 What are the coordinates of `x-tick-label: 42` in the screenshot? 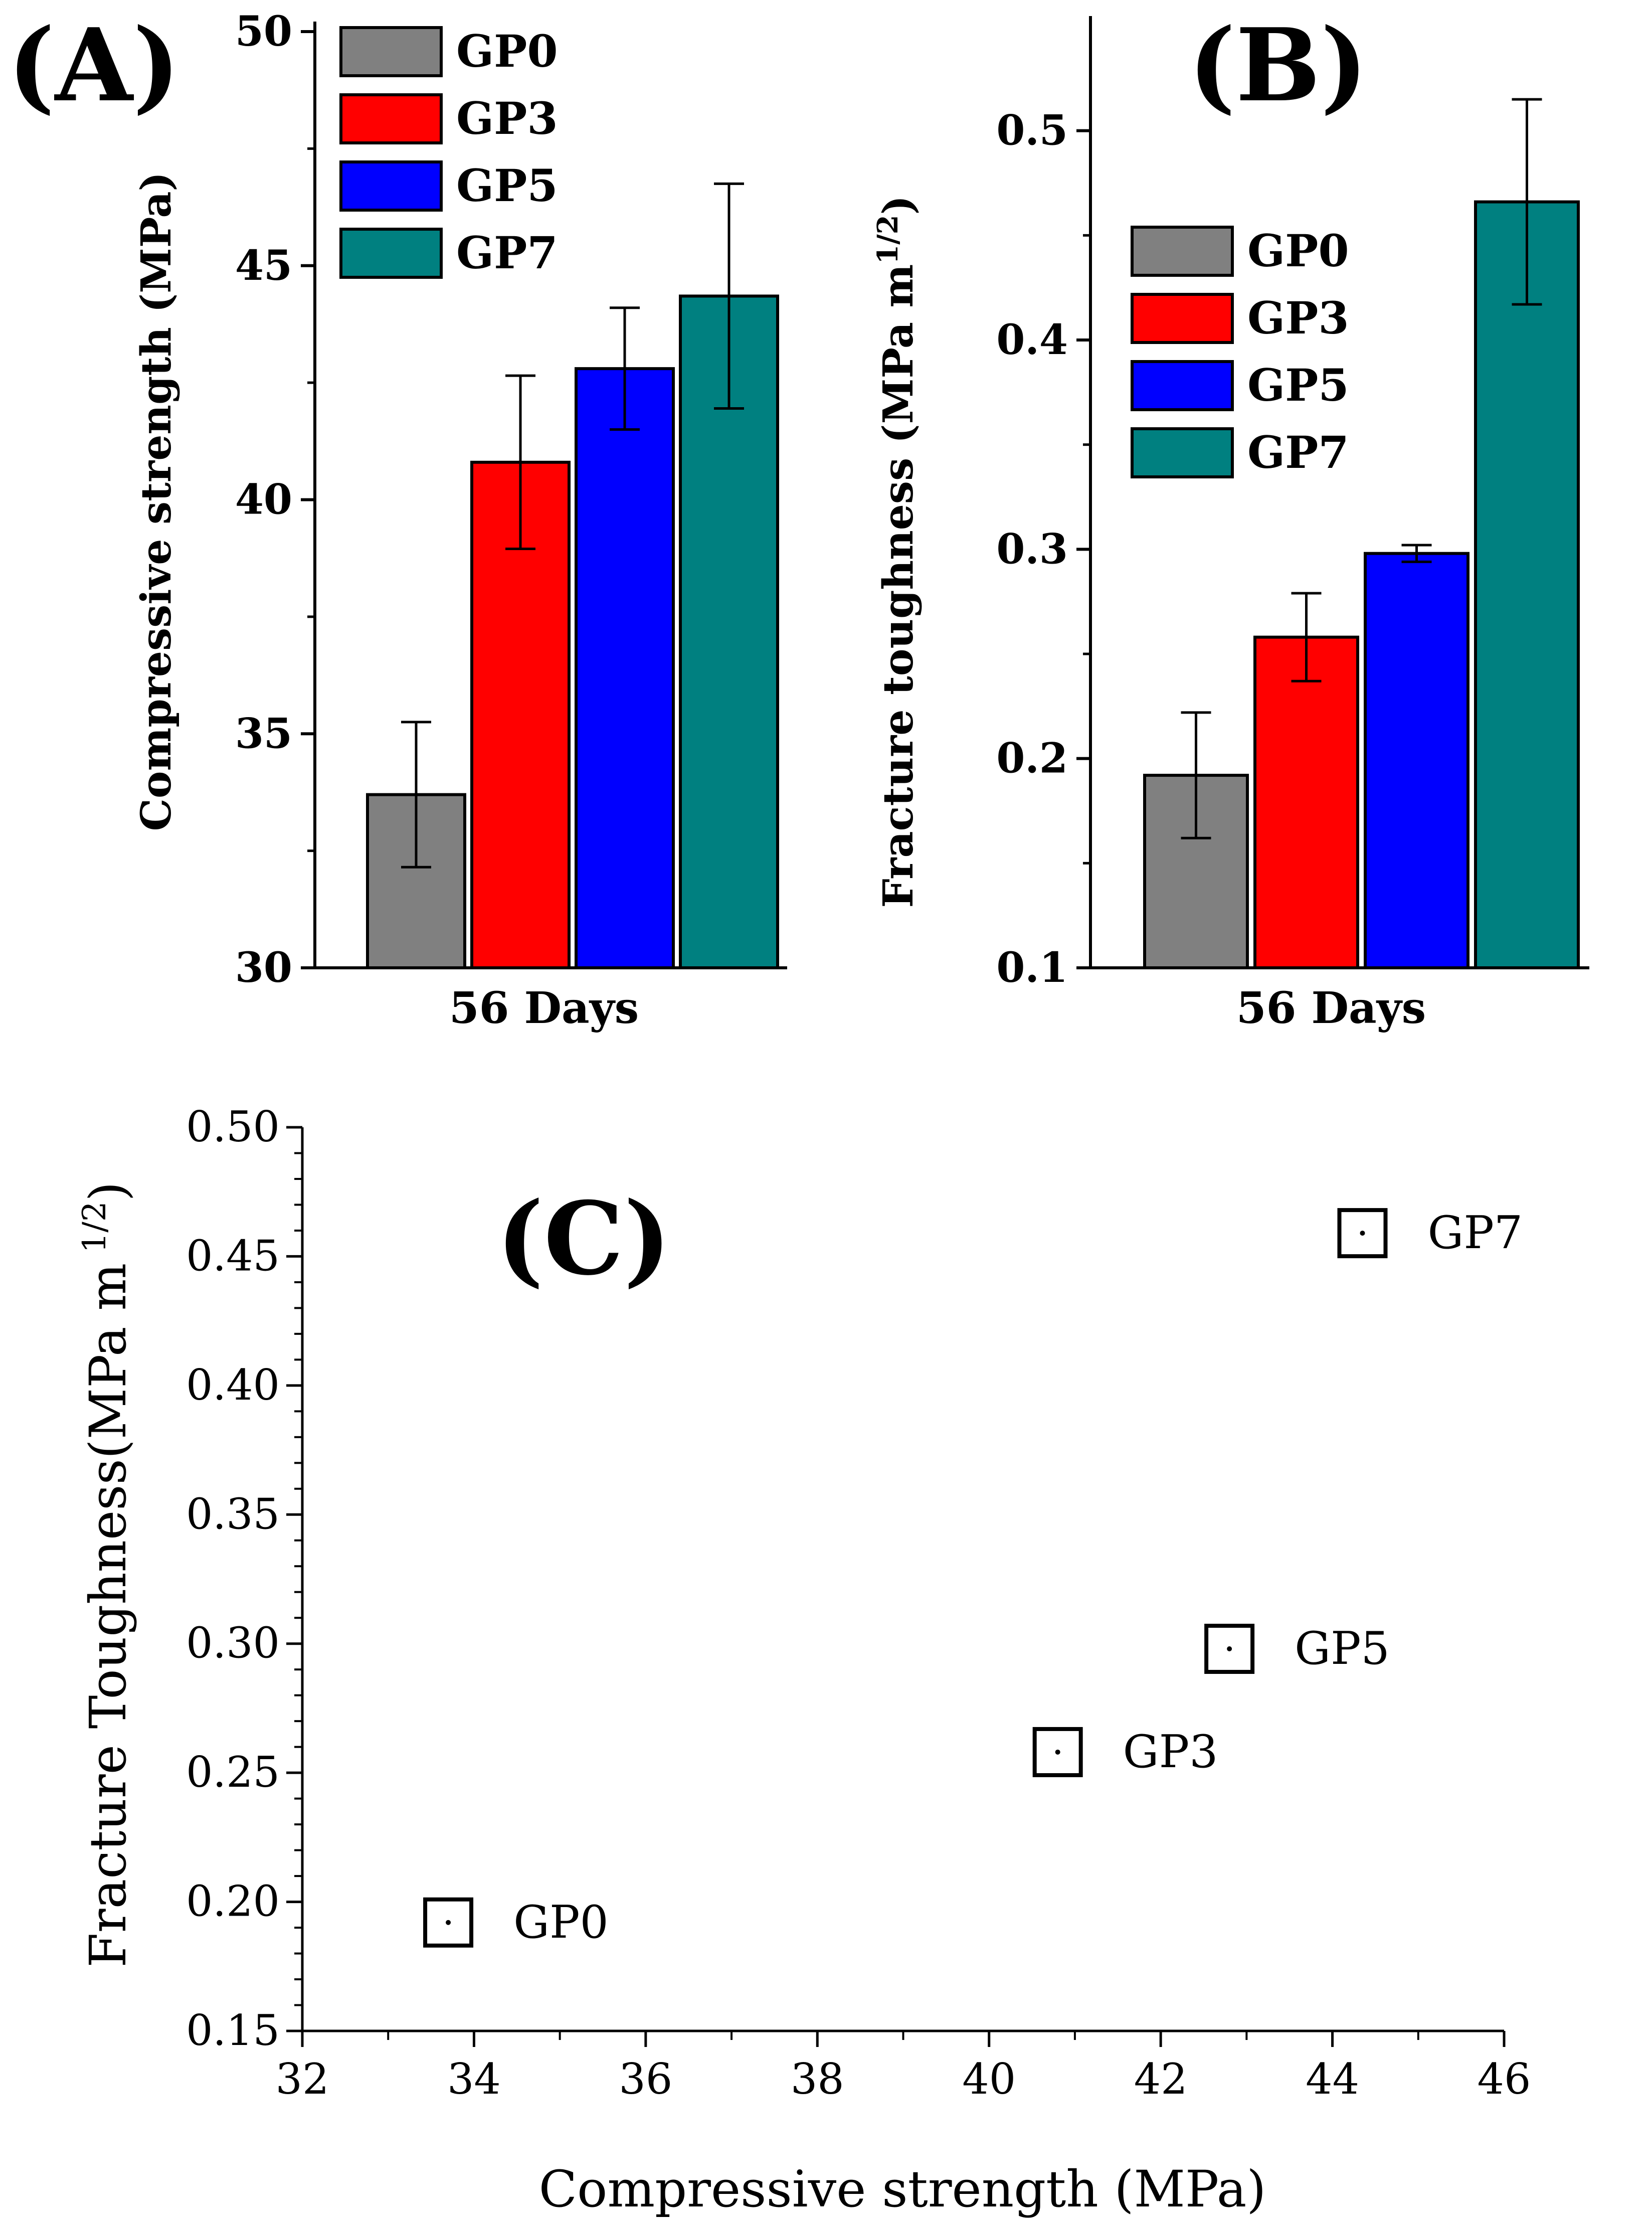 It's located at (1161, 2079).